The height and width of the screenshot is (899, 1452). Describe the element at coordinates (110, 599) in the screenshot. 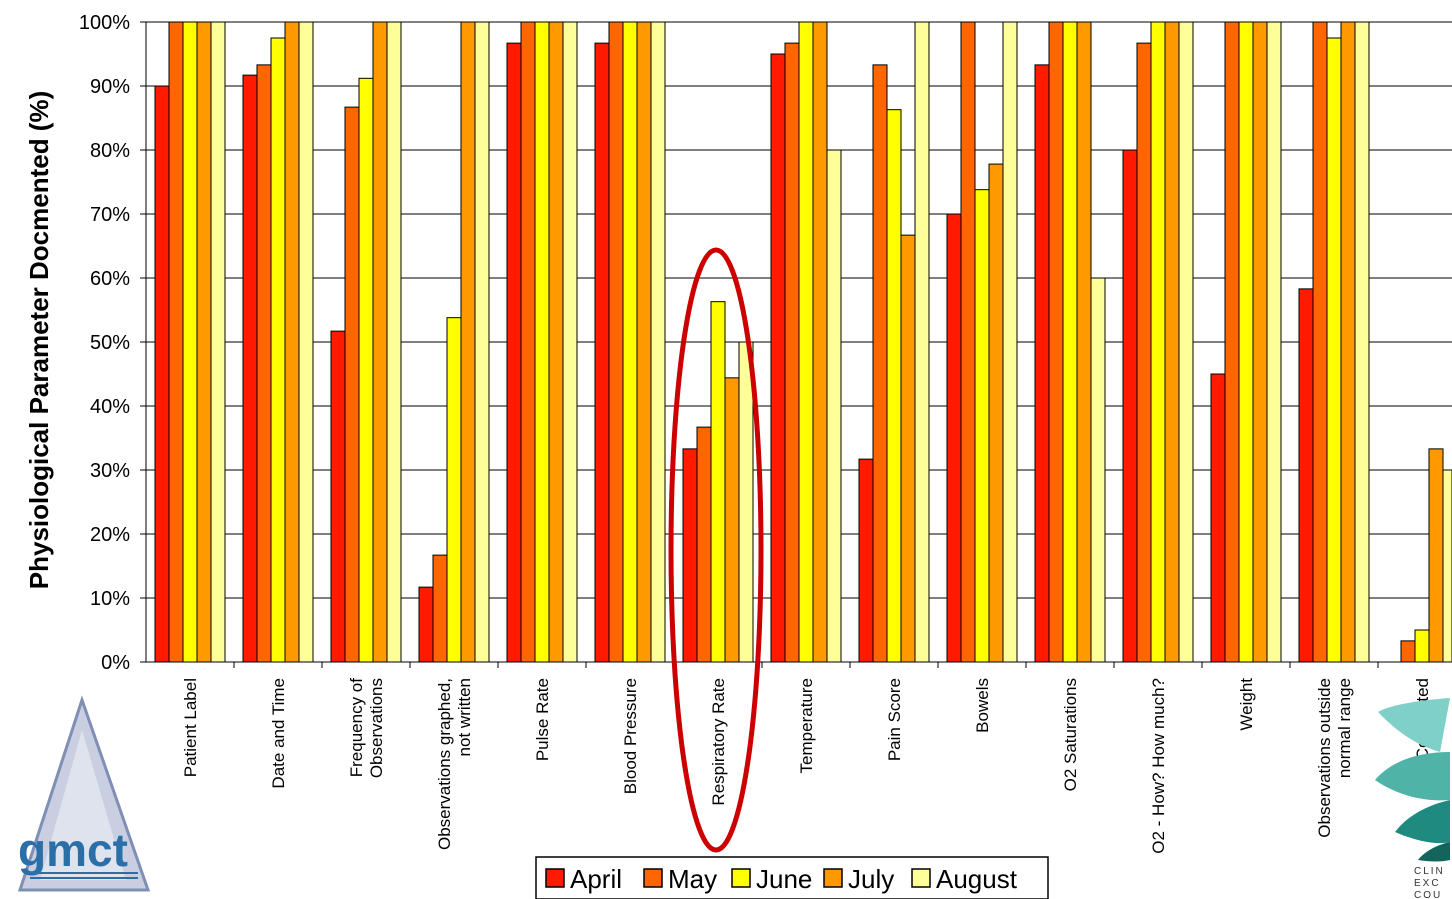

I see `y-tick-label: 10%` at that location.